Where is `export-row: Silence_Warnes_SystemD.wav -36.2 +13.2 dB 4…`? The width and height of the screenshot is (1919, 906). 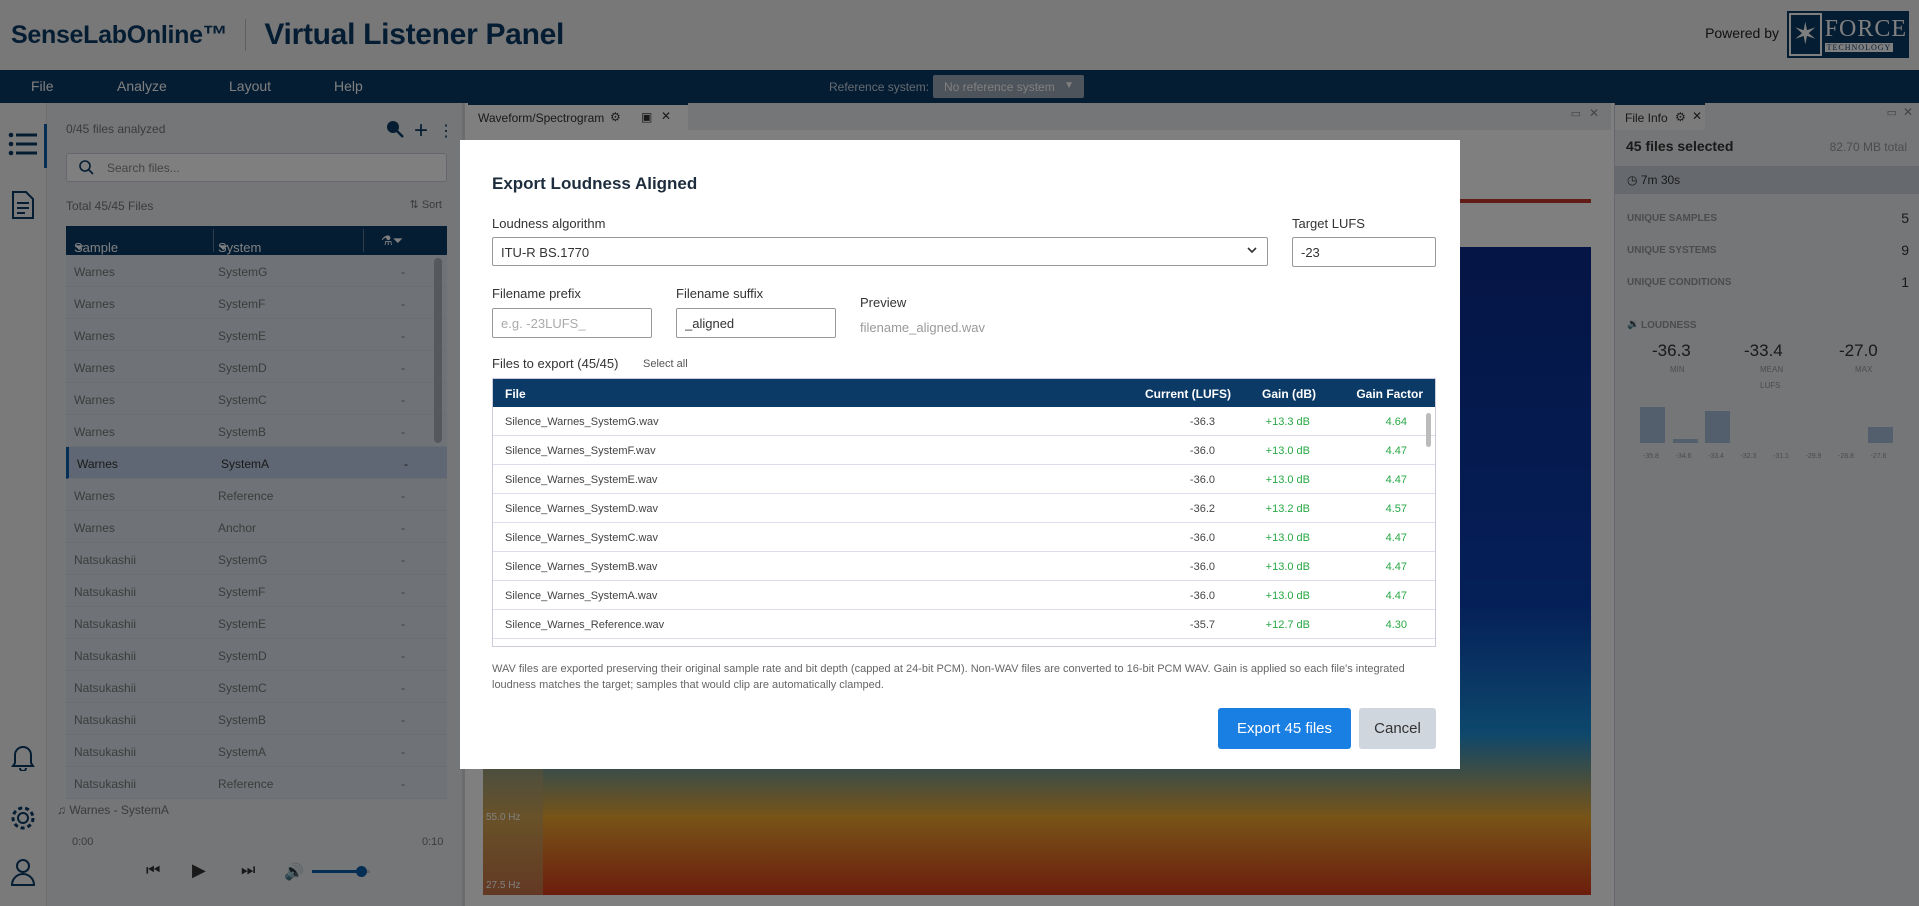 export-row: Silence_Warnes_SystemD.wav -36.2 +13.2 dB 4… is located at coordinates (964, 508).